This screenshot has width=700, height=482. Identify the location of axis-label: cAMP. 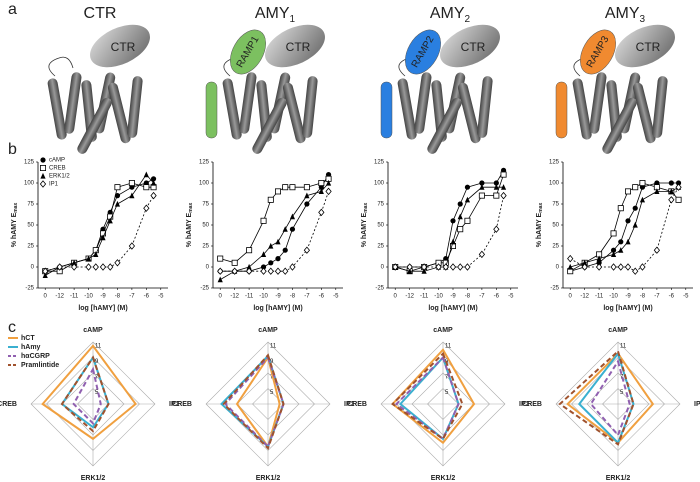
(93, 330).